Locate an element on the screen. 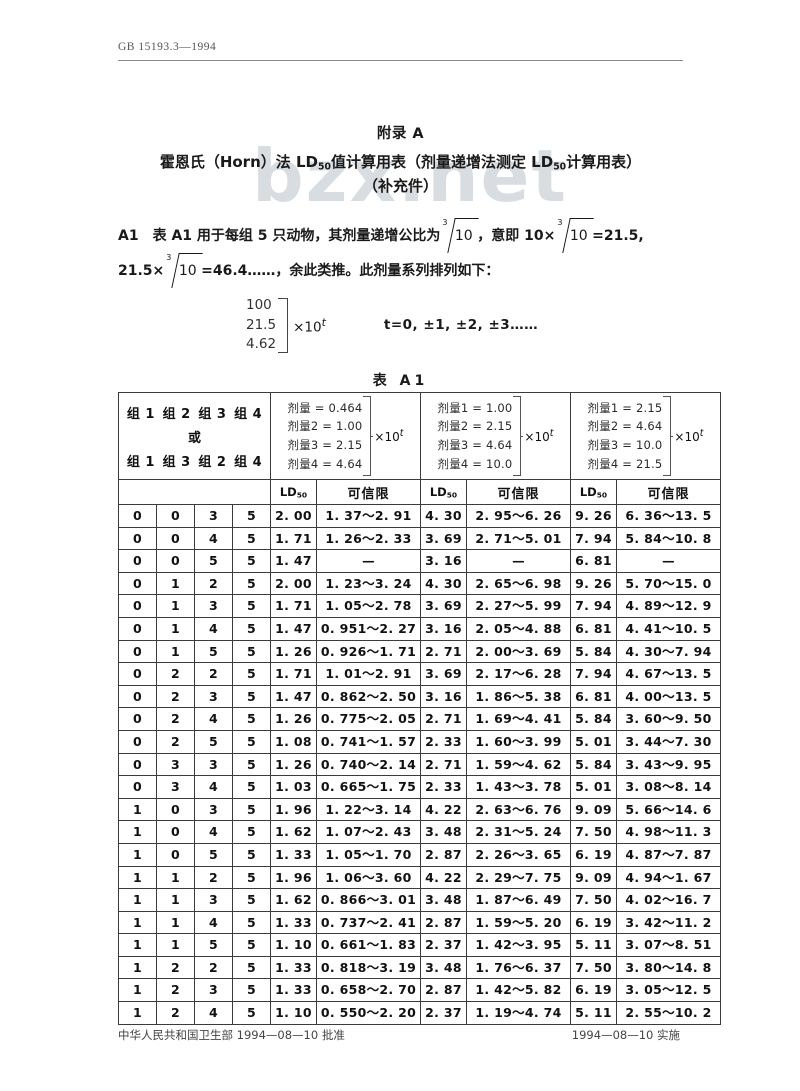  dose-line: 剂量2 = 1.00 is located at coordinates (325, 426).